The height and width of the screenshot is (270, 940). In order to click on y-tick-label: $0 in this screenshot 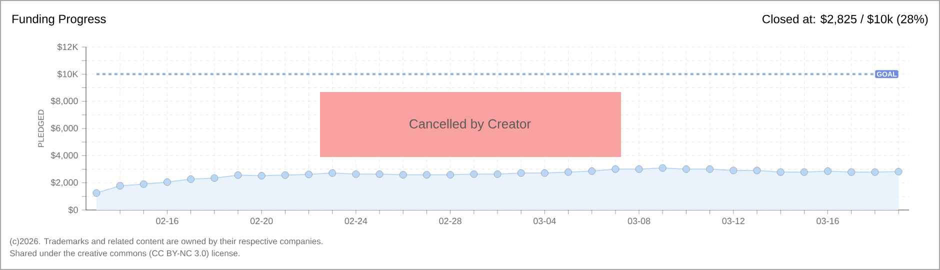, I will do `click(73, 210)`.